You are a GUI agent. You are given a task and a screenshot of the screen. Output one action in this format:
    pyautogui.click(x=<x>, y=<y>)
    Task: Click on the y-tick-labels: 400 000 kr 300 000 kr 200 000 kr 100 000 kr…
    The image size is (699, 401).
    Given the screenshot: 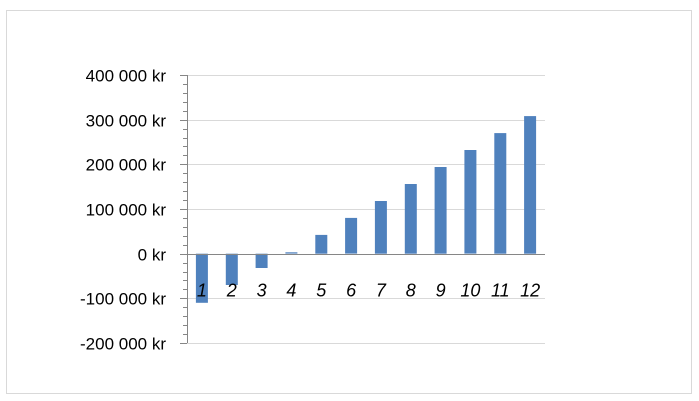 What is the action you would take?
    pyautogui.click(x=123, y=210)
    